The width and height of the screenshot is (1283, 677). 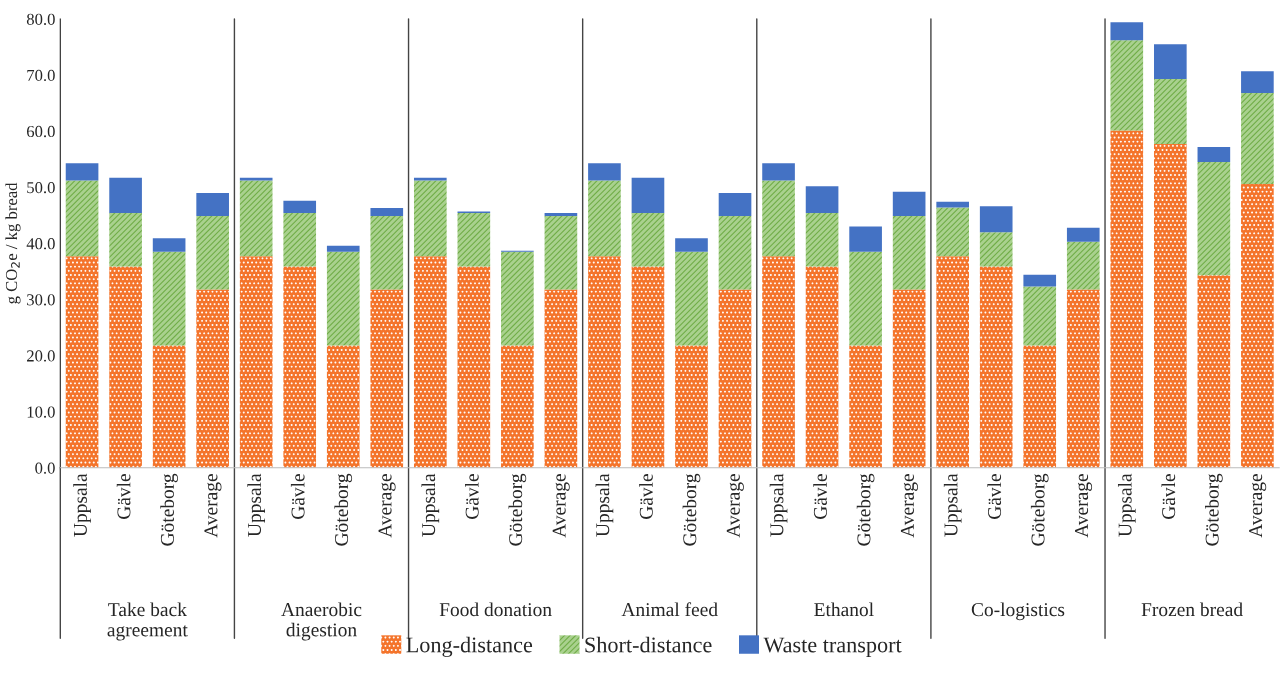 I want to click on y-tick-label: 70.0, so click(x=41, y=75).